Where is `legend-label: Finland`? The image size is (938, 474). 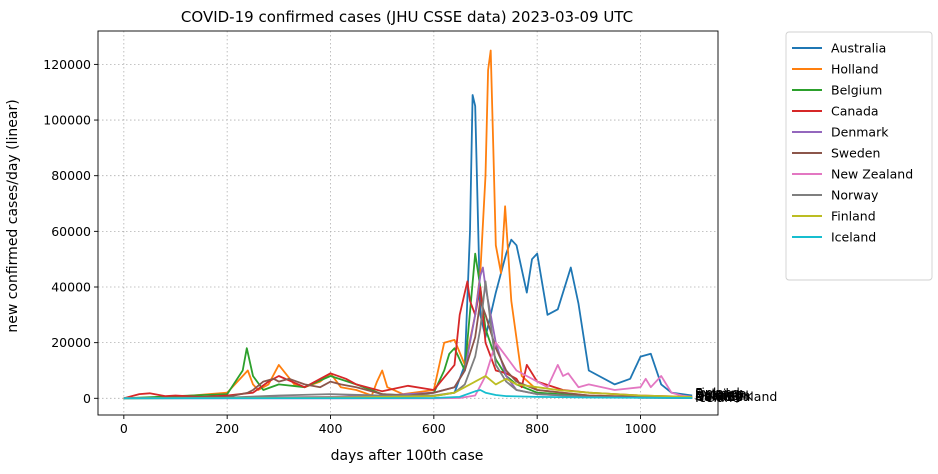 legend-label: Finland is located at coordinates (853, 216).